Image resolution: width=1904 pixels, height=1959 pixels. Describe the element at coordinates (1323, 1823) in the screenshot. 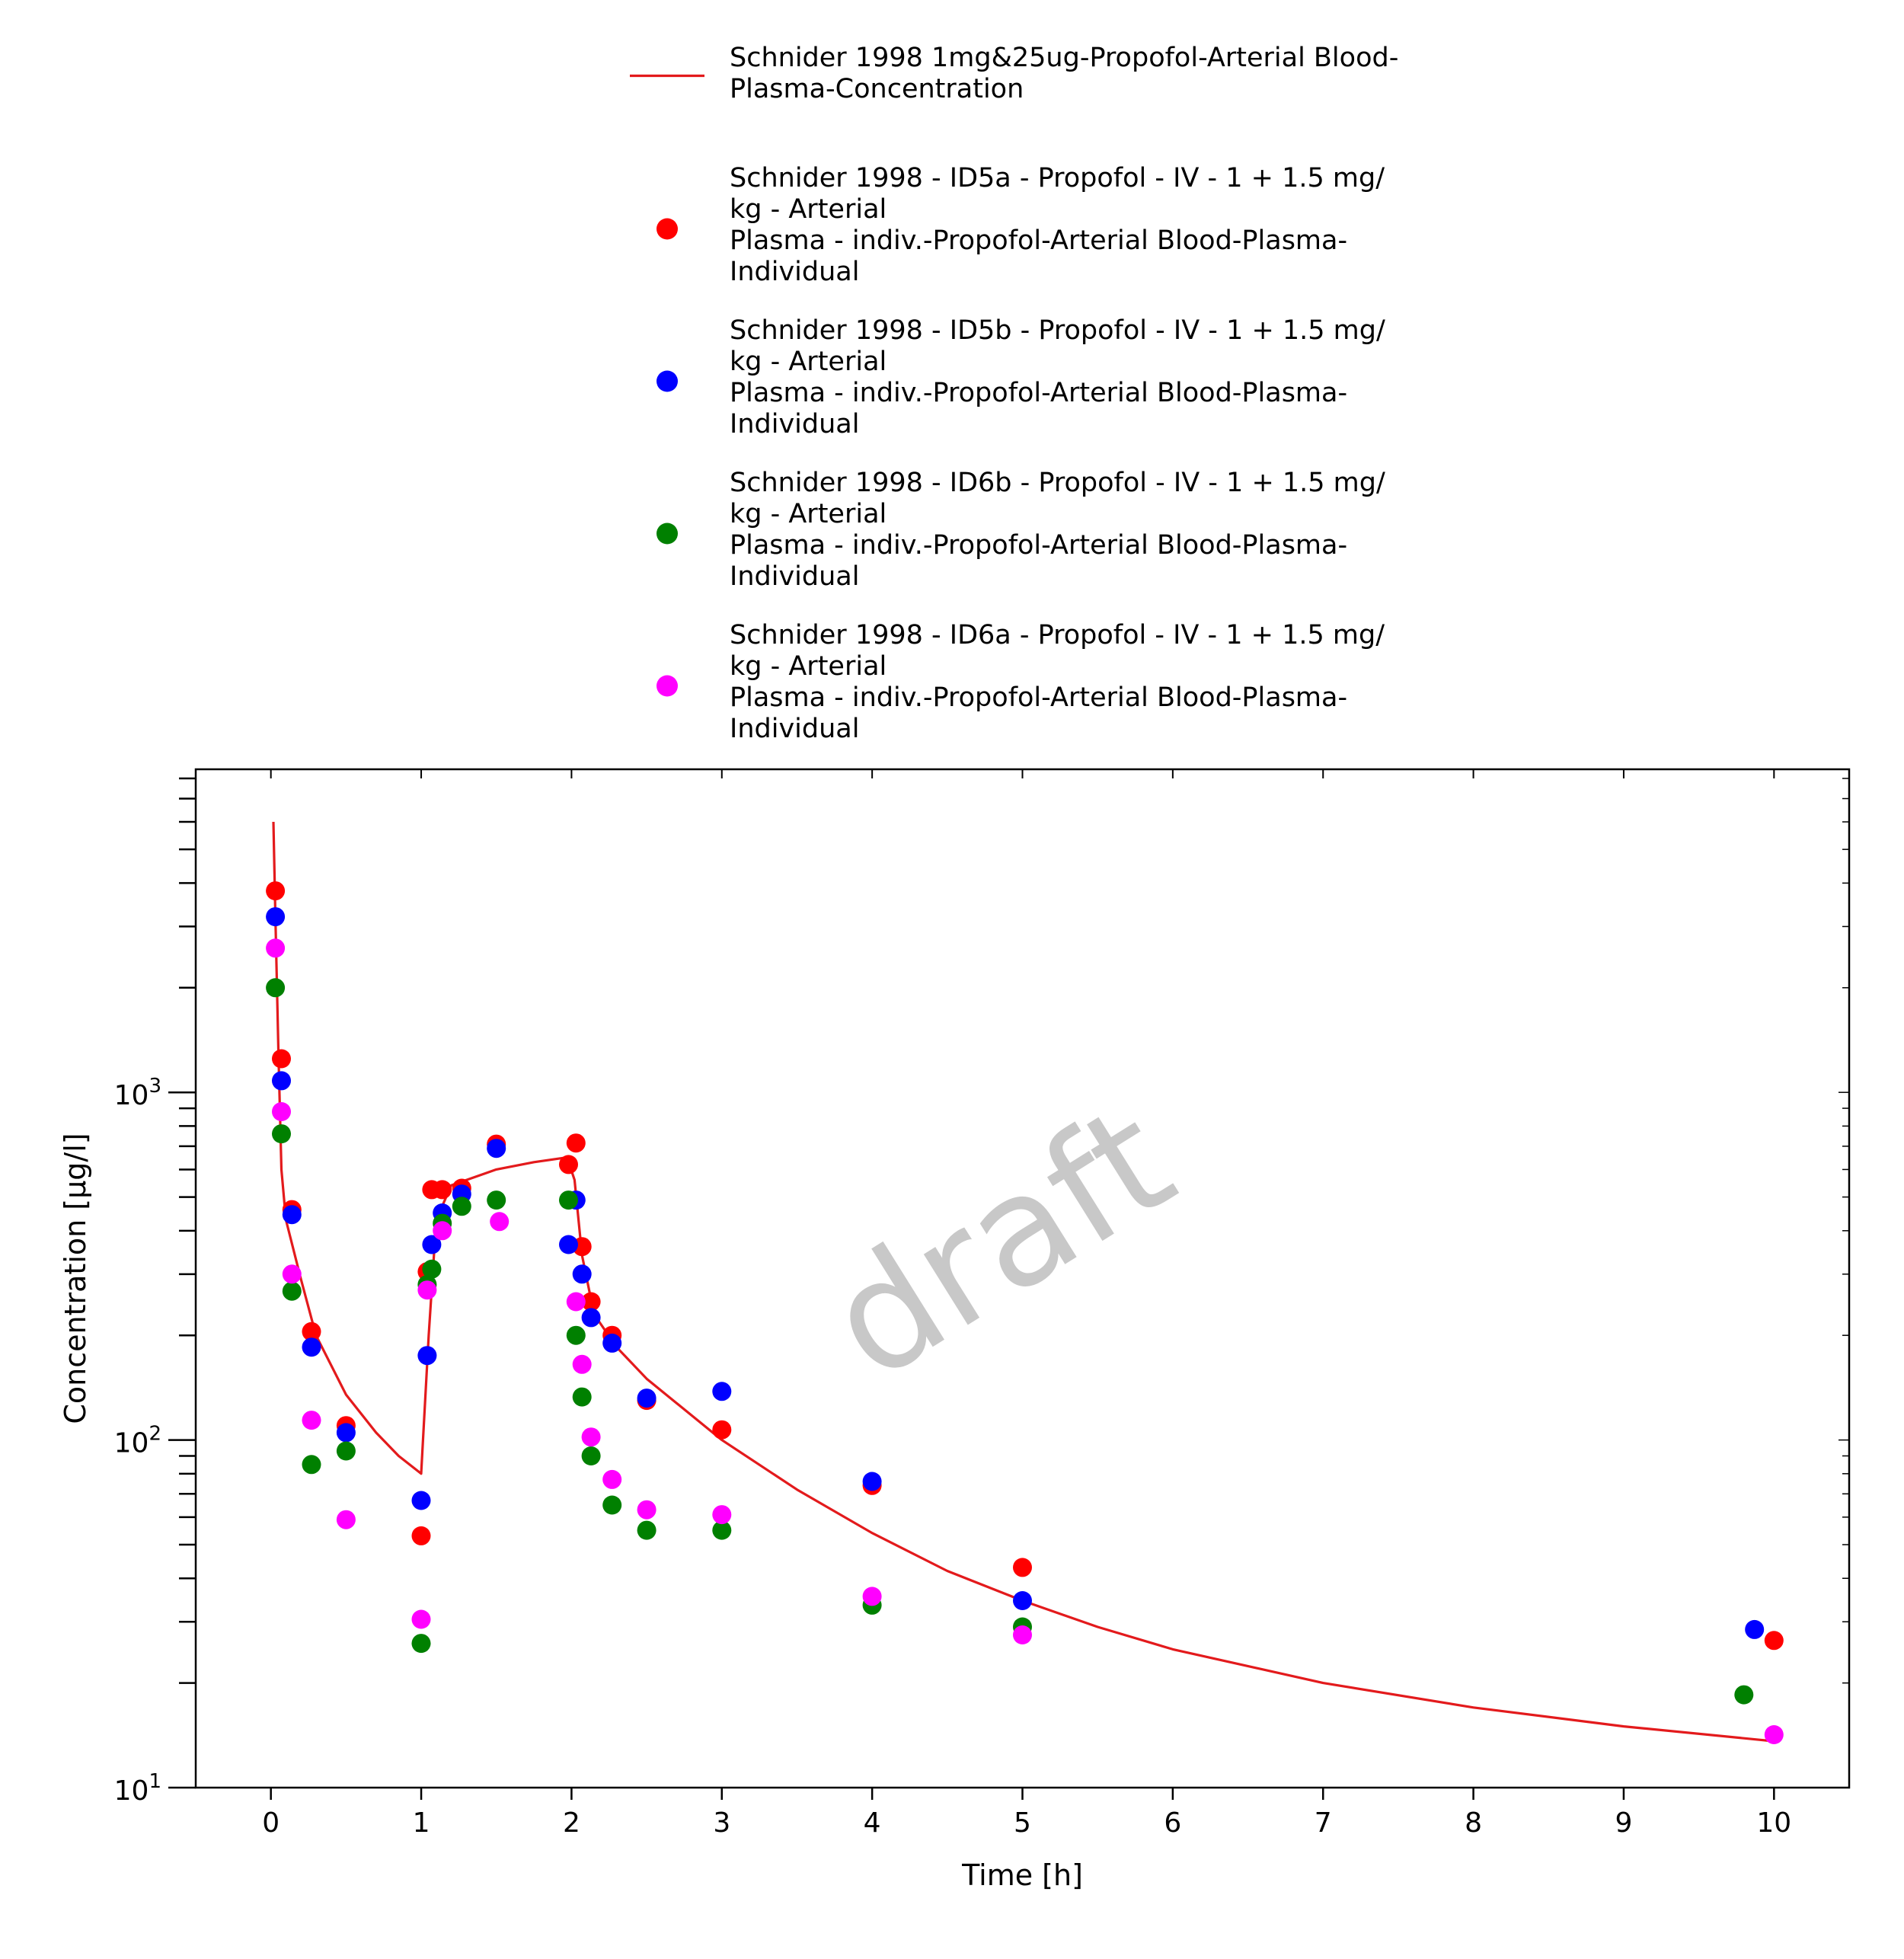

I see `x-tick-label: 7` at that location.